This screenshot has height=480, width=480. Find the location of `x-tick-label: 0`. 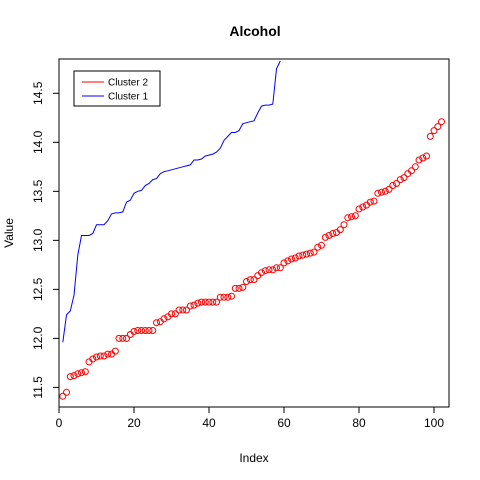

x-tick-label: 0 is located at coordinates (59, 423).